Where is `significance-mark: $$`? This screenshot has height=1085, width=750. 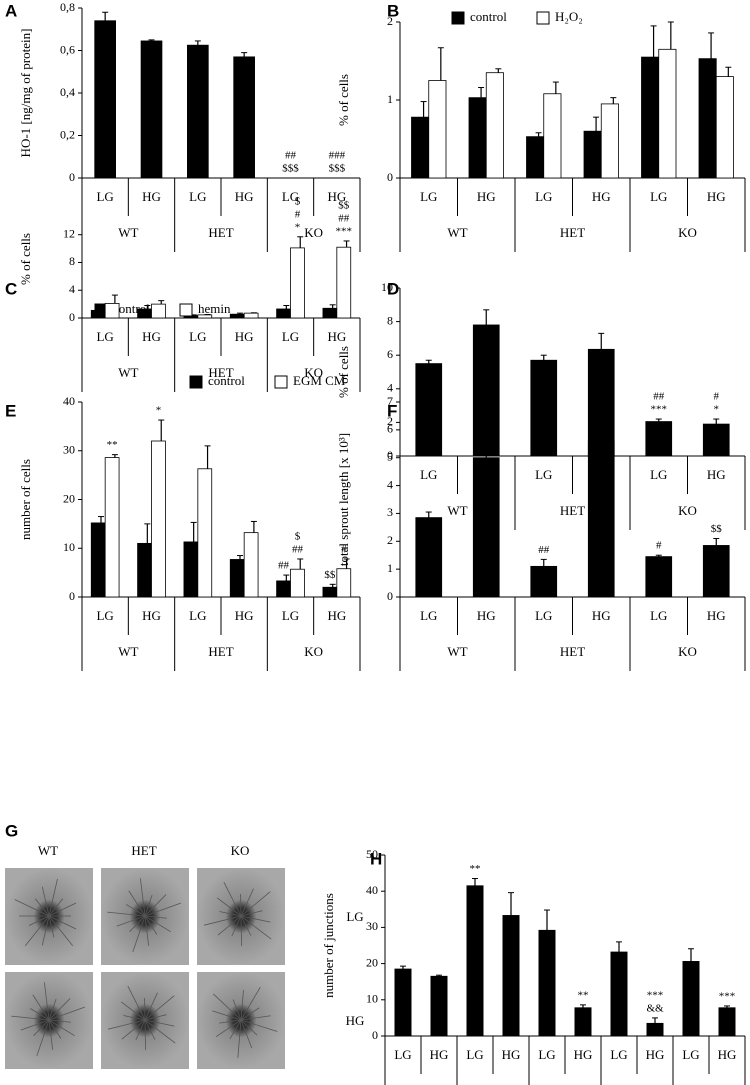
significance-mark: $$ is located at coordinates (330, 575).